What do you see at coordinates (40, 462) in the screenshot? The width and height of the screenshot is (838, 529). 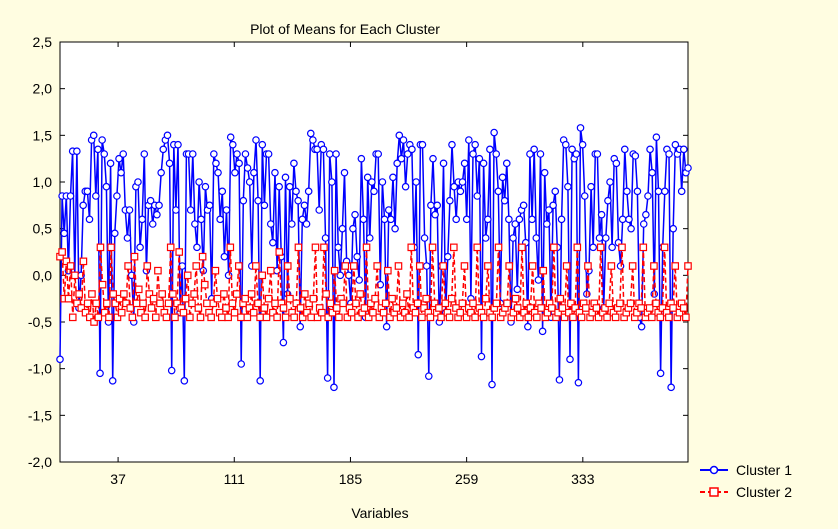 I see `y-tick-label: -2,0` at bounding box center [40, 462].